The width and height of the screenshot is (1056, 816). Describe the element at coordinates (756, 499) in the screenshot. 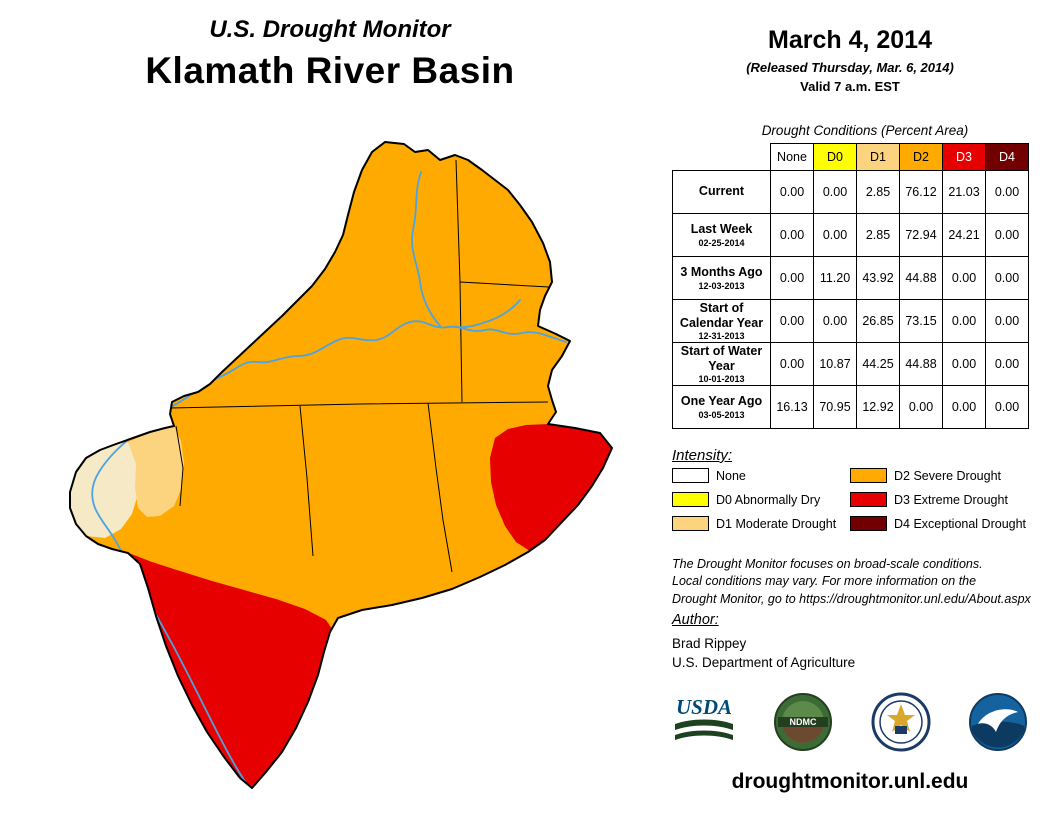

I see `legend-item-d0: D0 Abnormally Dry` at that location.